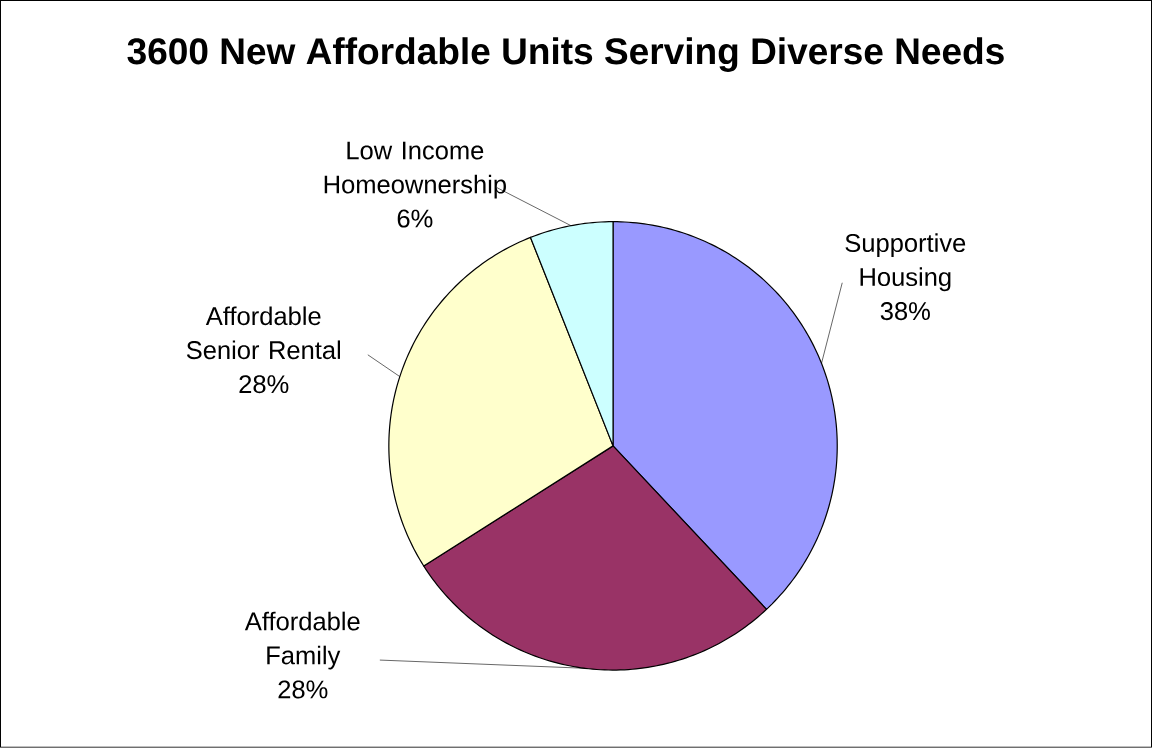  Describe the element at coordinates (905, 311) in the screenshot. I see `data-label: 38%` at that location.